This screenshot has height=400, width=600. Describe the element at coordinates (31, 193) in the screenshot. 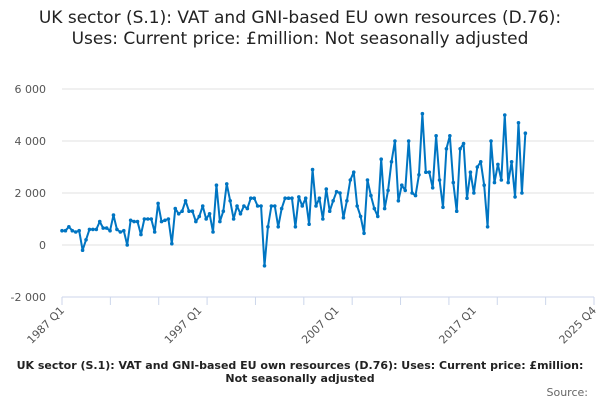

I see `y-tick-label: 2 000` at that location.